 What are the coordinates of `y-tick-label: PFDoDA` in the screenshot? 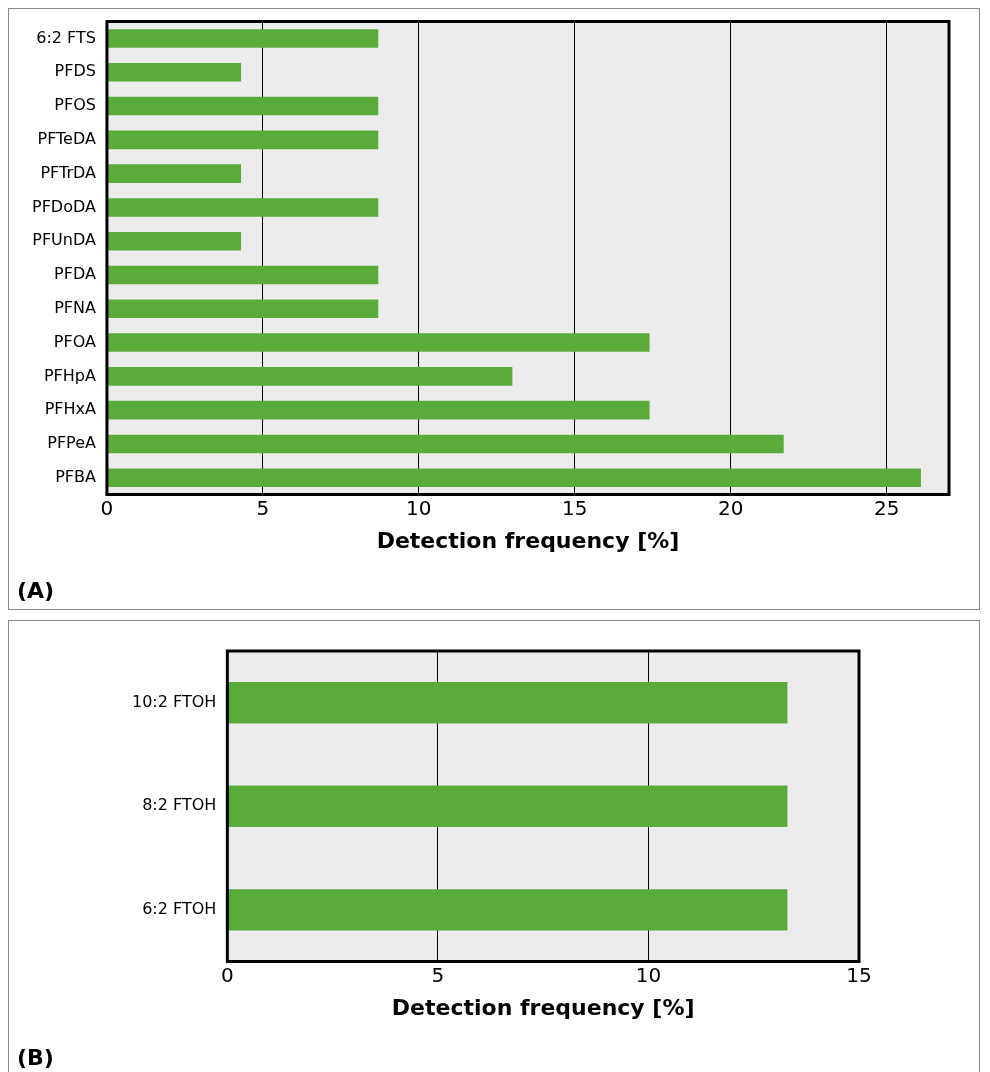 It's located at (63, 206).